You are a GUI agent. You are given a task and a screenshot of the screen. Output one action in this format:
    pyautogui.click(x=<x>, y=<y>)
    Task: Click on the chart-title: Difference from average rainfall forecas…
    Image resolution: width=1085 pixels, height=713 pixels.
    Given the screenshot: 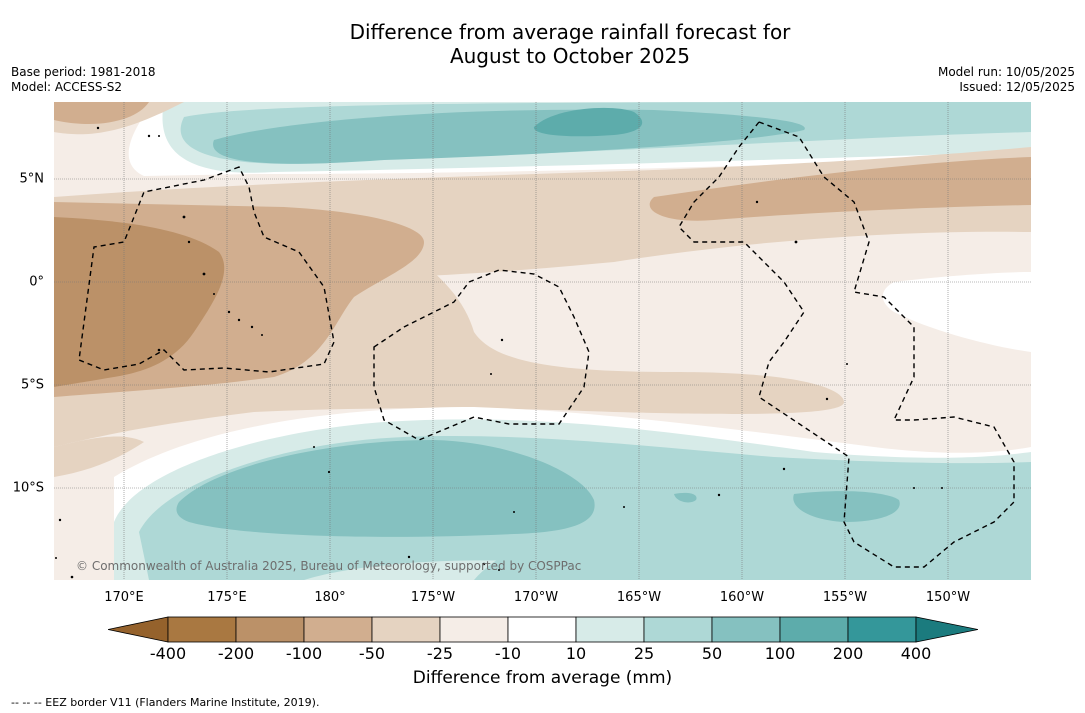 What is the action you would take?
    pyautogui.click(x=542, y=44)
    